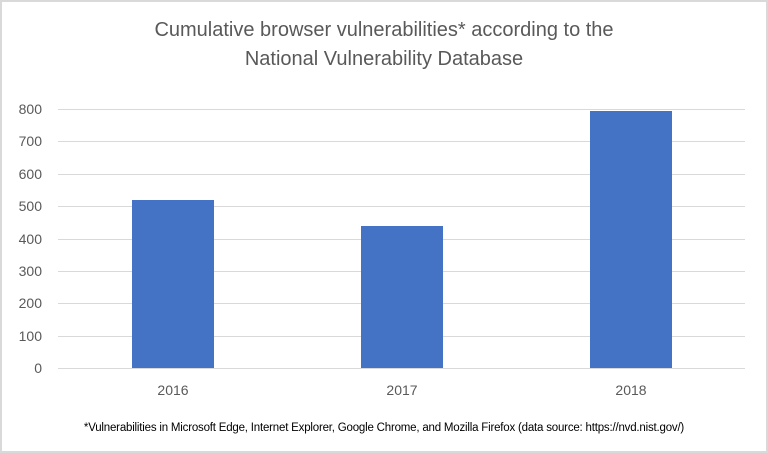 The height and width of the screenshot is (453, 768). What do you see at coordinates (30, 239) in the screenshot?
I see `y-axis-tick-label: 400` at bounding box center [30, 239].